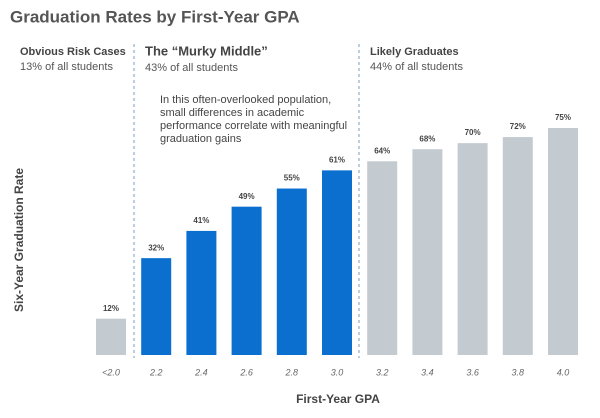 This screenshot has width=600, height=418. Describe the element at coordinates (292, 372) in the screenshot. I see `x-tick-label: 2.8` at that location.